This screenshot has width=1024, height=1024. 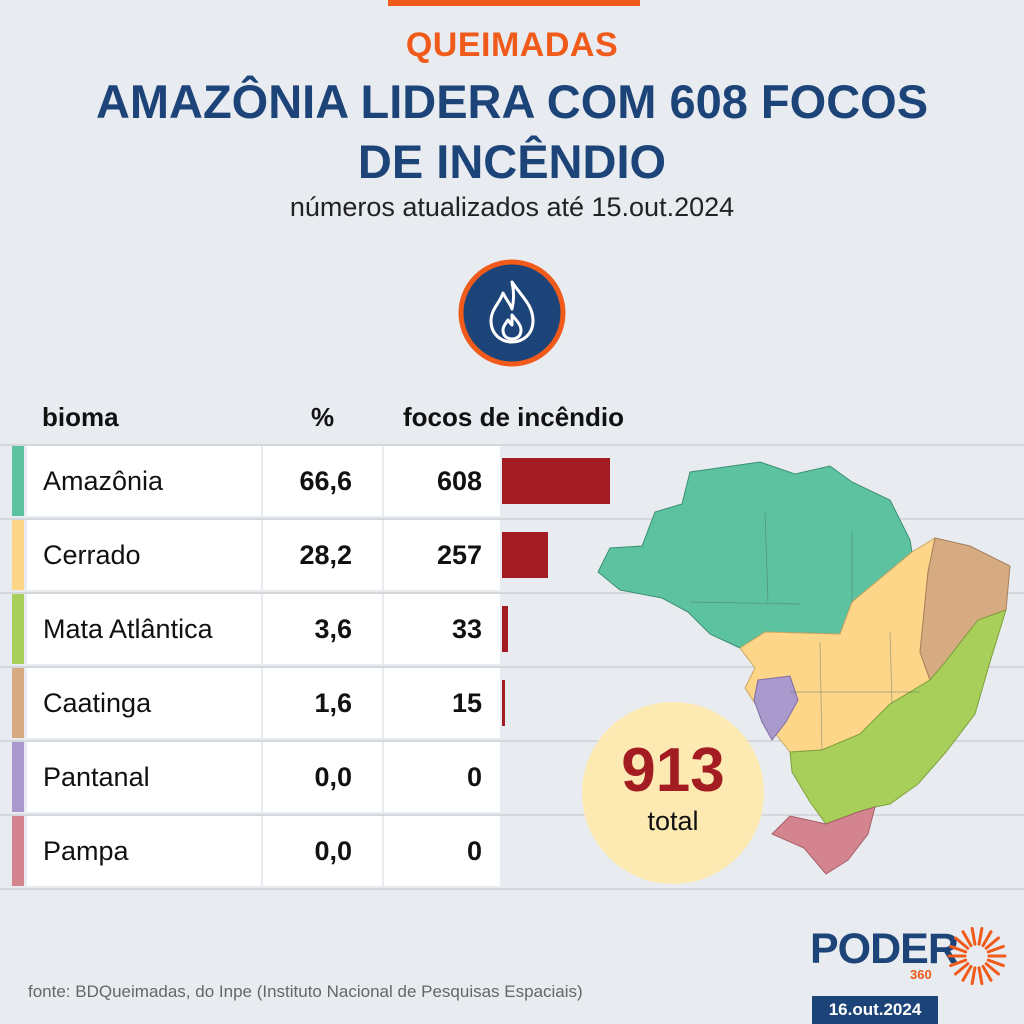 What do you see at coordinates (325, 555) in the screenshot?
I see `percent-value: 28,2` at bounding box center [325, 555].